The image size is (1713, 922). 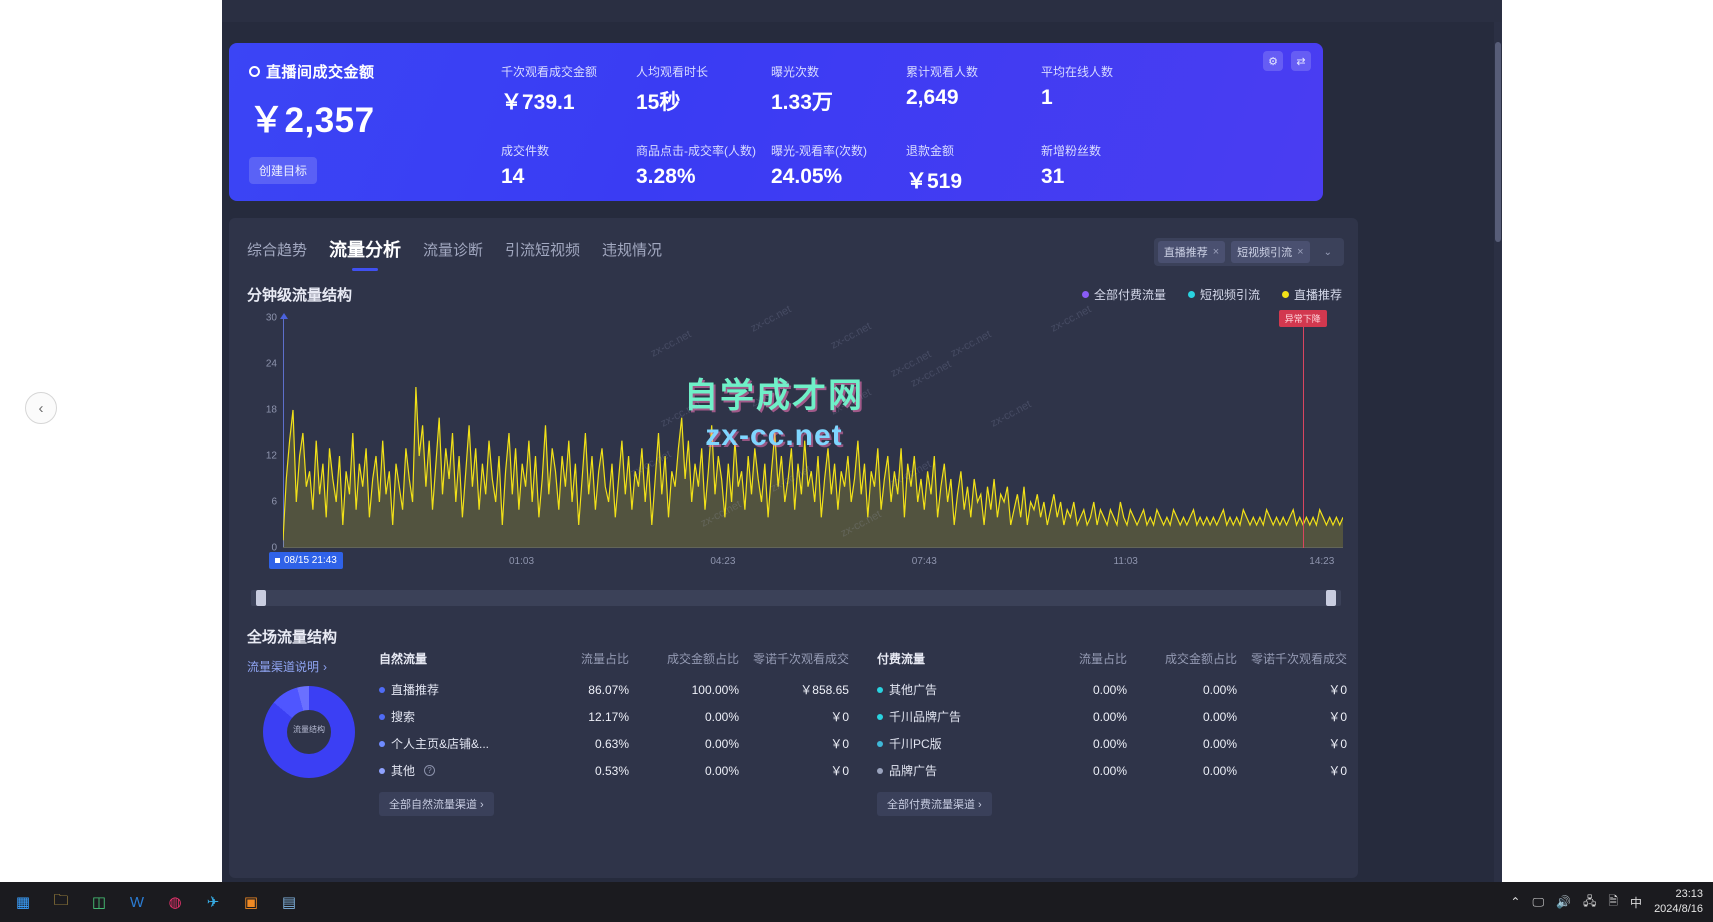 I want to click on swap-icon: ⇄, so click(x=1301, y=61).